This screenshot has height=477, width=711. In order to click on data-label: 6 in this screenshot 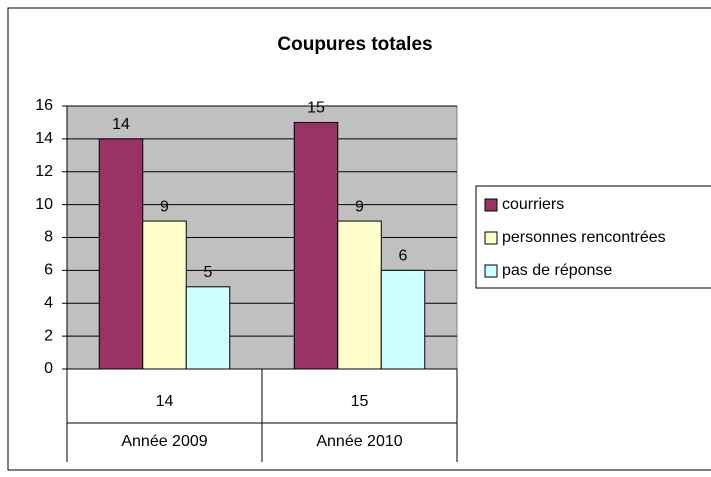, I will do `click(403, 256)`.